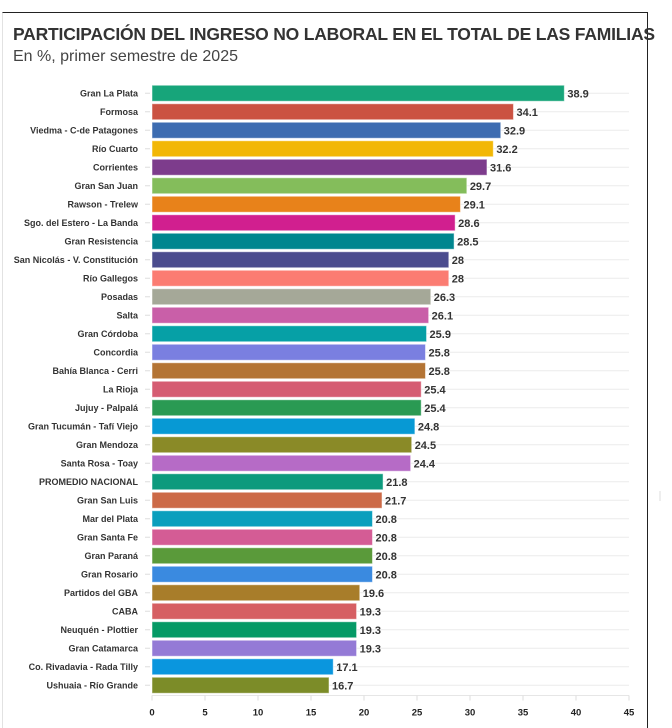 This screenshot has width=672, height=728. What do you see at coordinates (101, 241) in the screenshot?
I see `category-label: Gran Resistencia` at bounding box center [101, 241].